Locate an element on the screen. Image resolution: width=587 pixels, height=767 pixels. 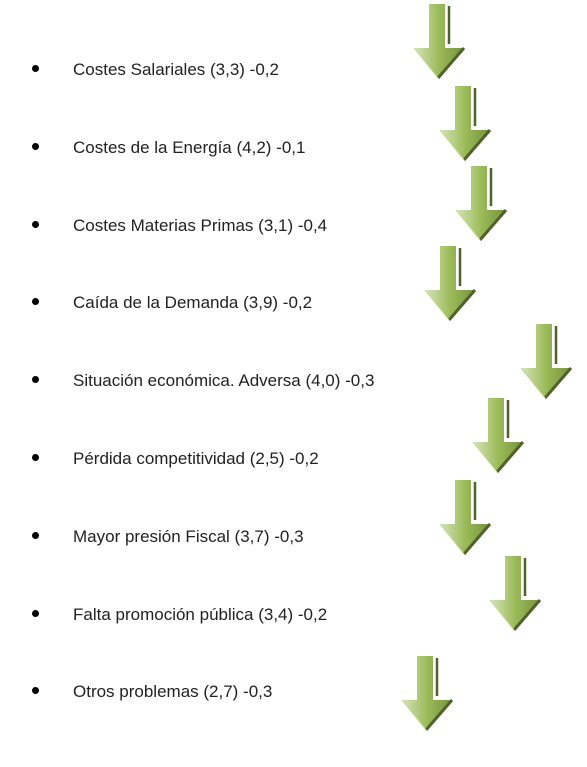
list-item: Caída de la Demanda (3,9) -0,2 is located at coordinates (172, 303).